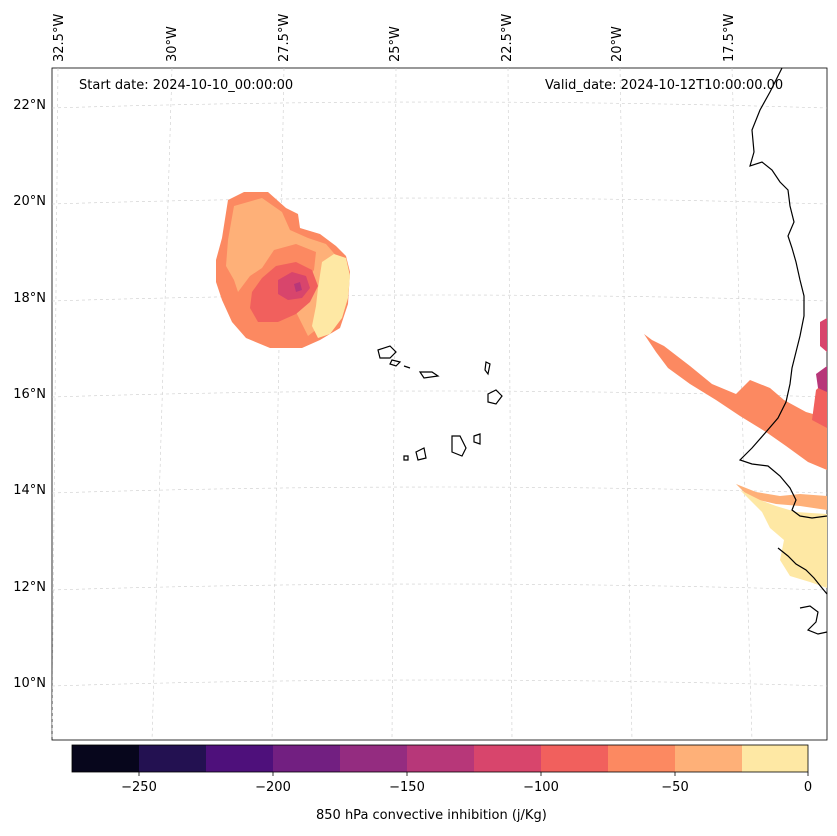 This screenshot has height=836, width=837. Describe the element at coordinates (813, 620) in the screenshot. I see `coast-segment-bissau` at that location.